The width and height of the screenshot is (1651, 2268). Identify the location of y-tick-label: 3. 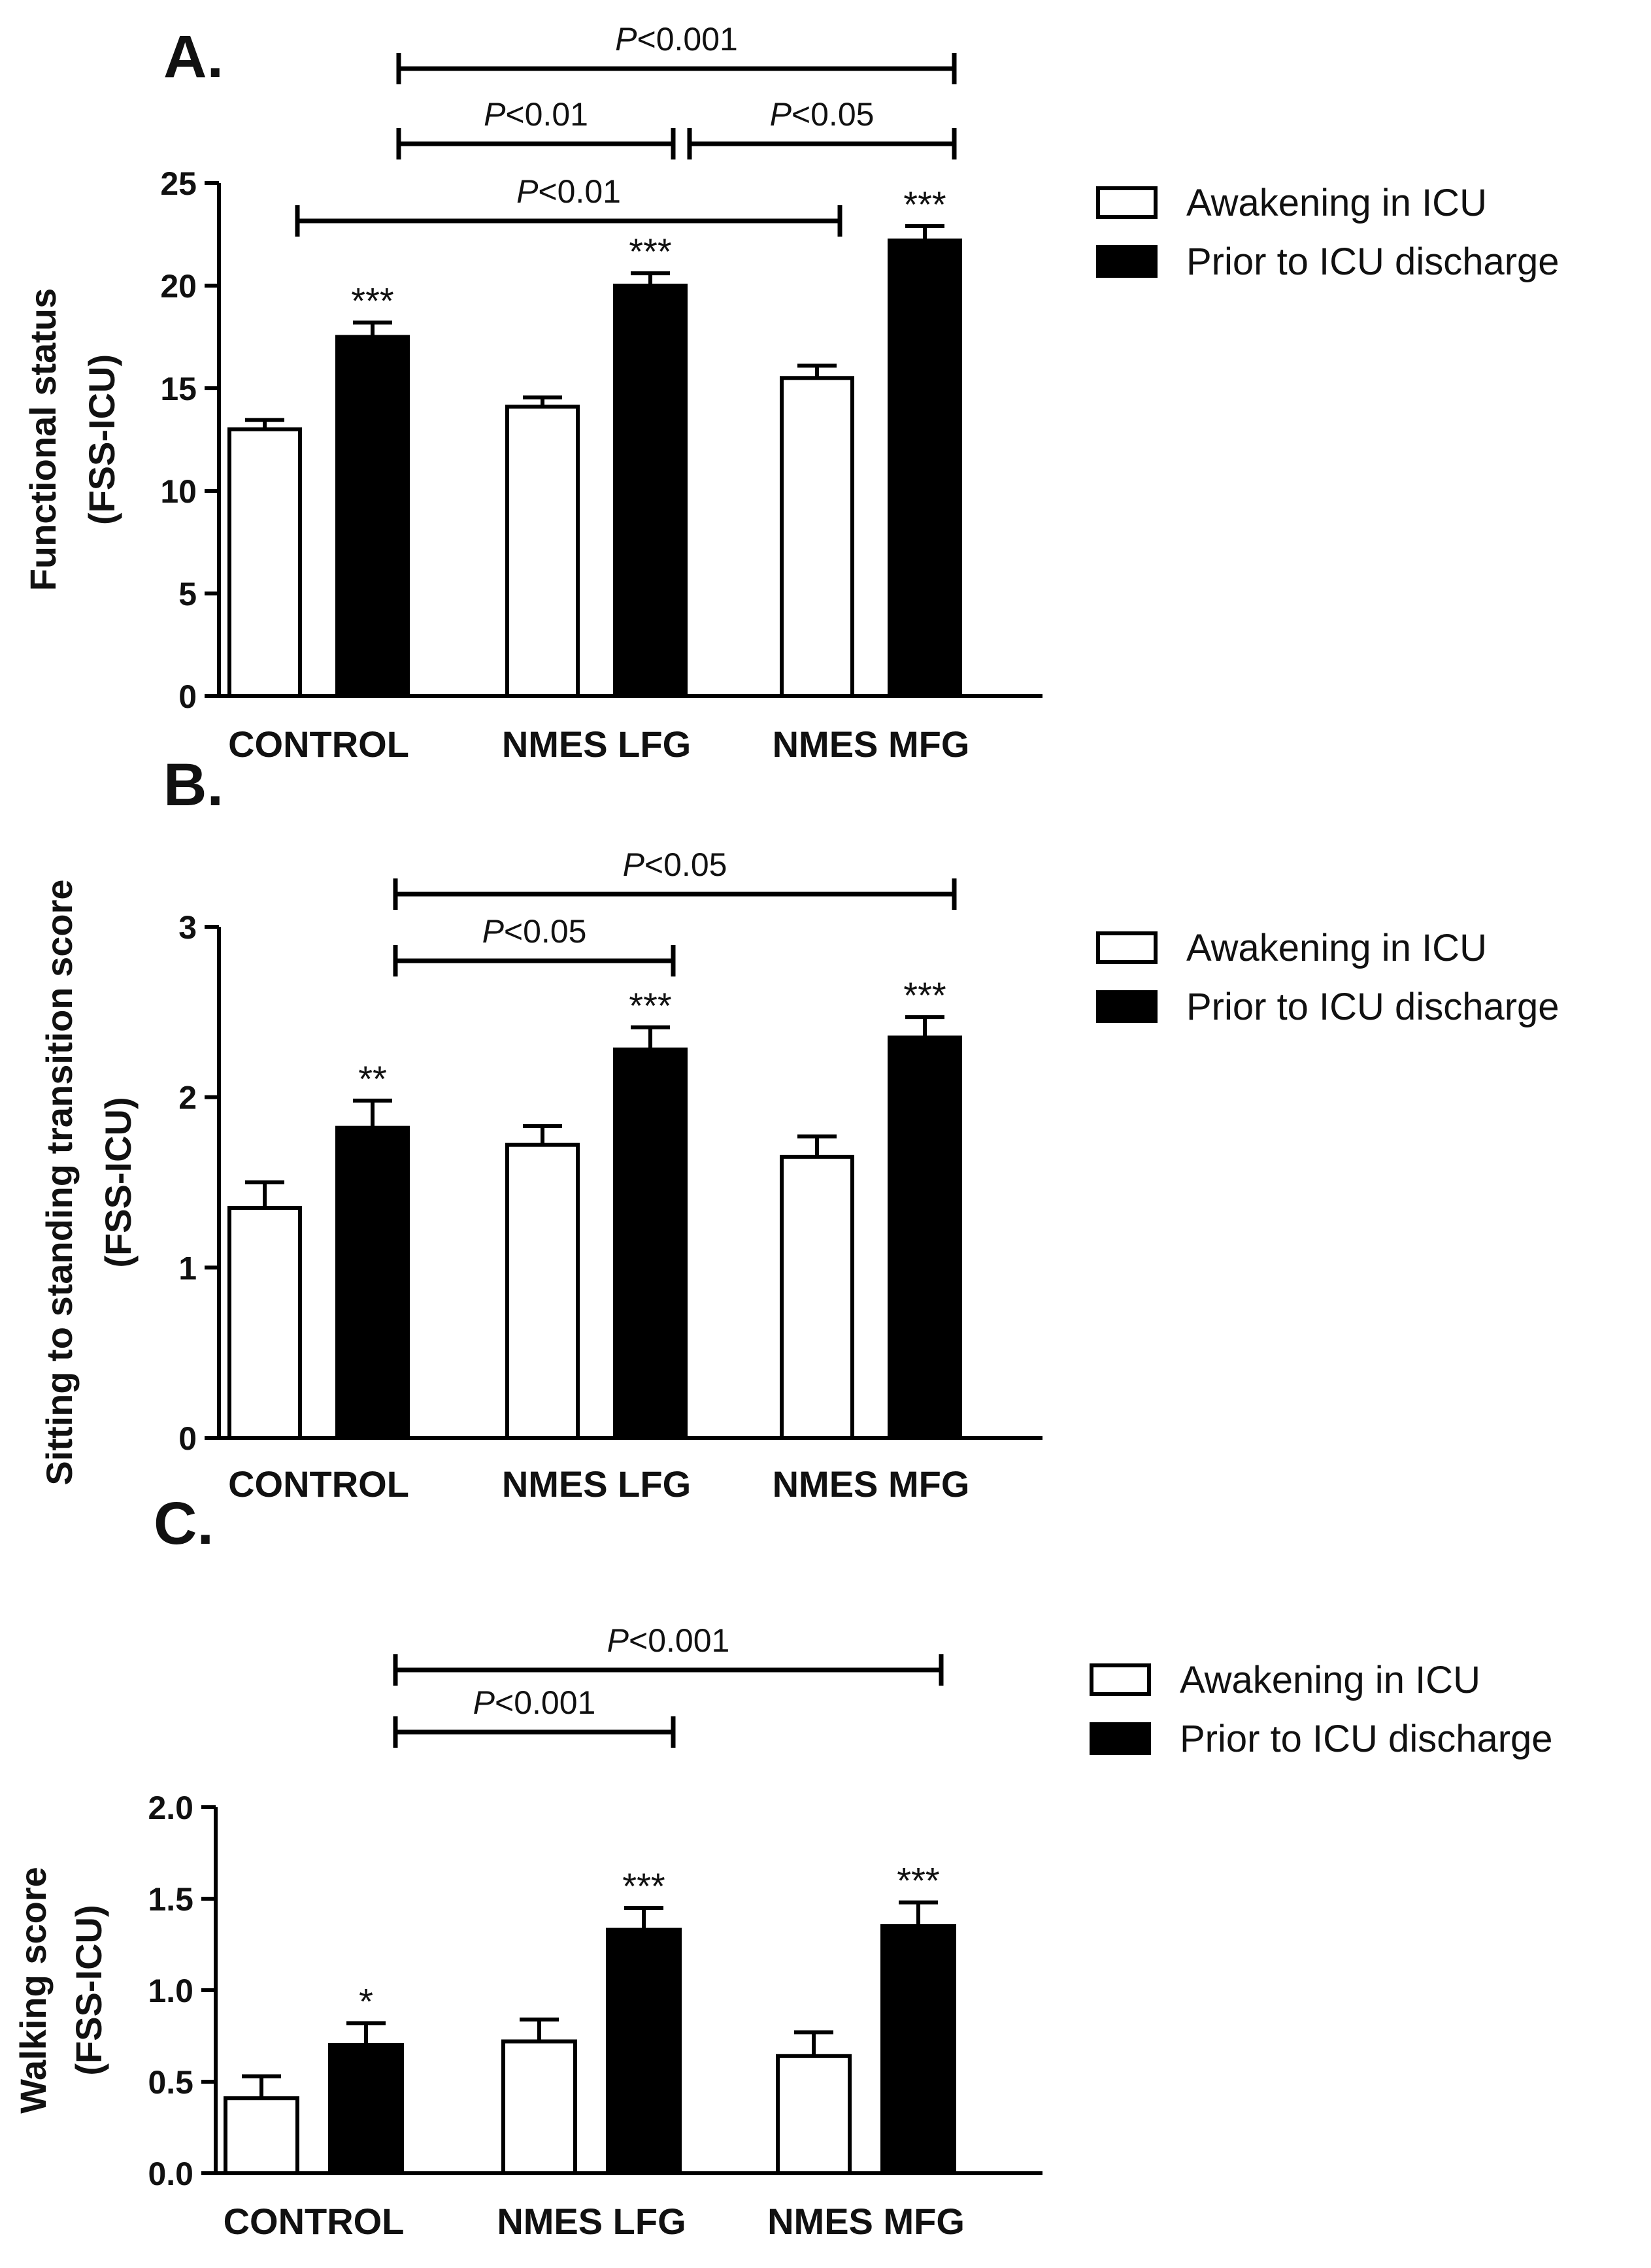
(187, 927).